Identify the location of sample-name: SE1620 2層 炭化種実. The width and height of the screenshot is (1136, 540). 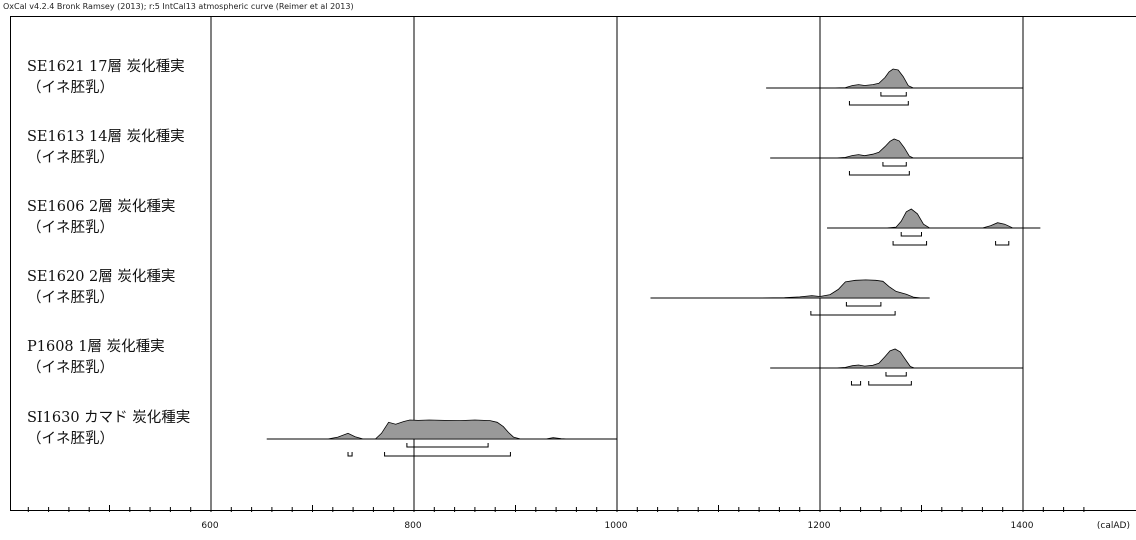
(101, 277).